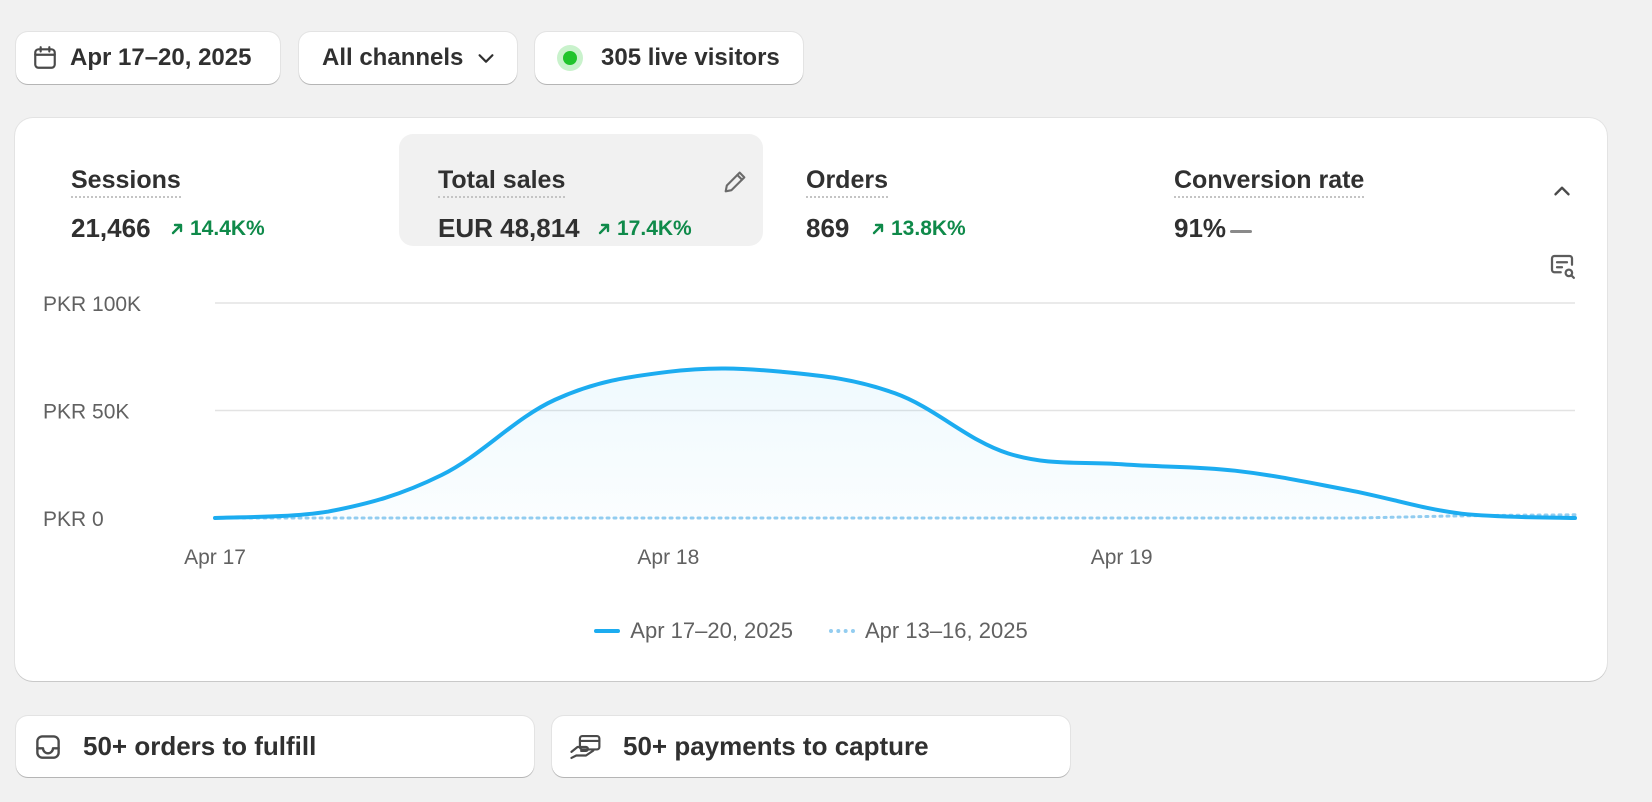 Image resolution: width=1652 pixels, height=802 pixels. I want to click on calendar-icon, so click(45, 57).